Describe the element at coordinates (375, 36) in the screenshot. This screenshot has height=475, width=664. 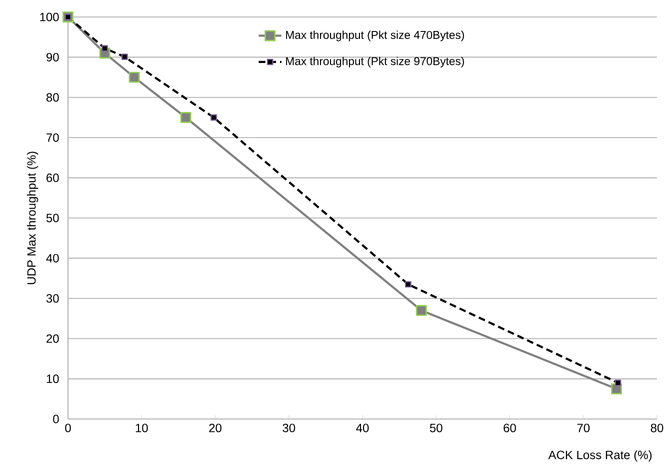
I see `legend-label: Max throughput (Pkt size 470Bytes)` at that location.